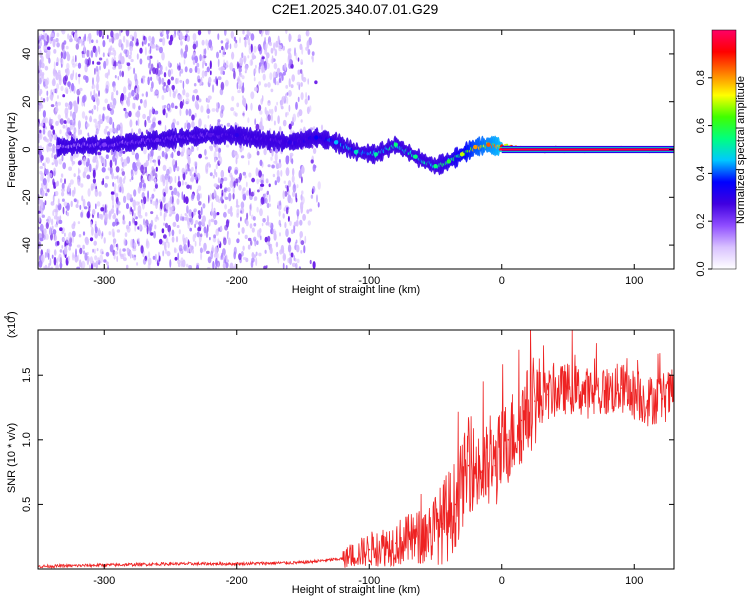 The height and width of the screenshot is (600, 750). I want to click on spec-xtick-label: -100, so click(369, 281).